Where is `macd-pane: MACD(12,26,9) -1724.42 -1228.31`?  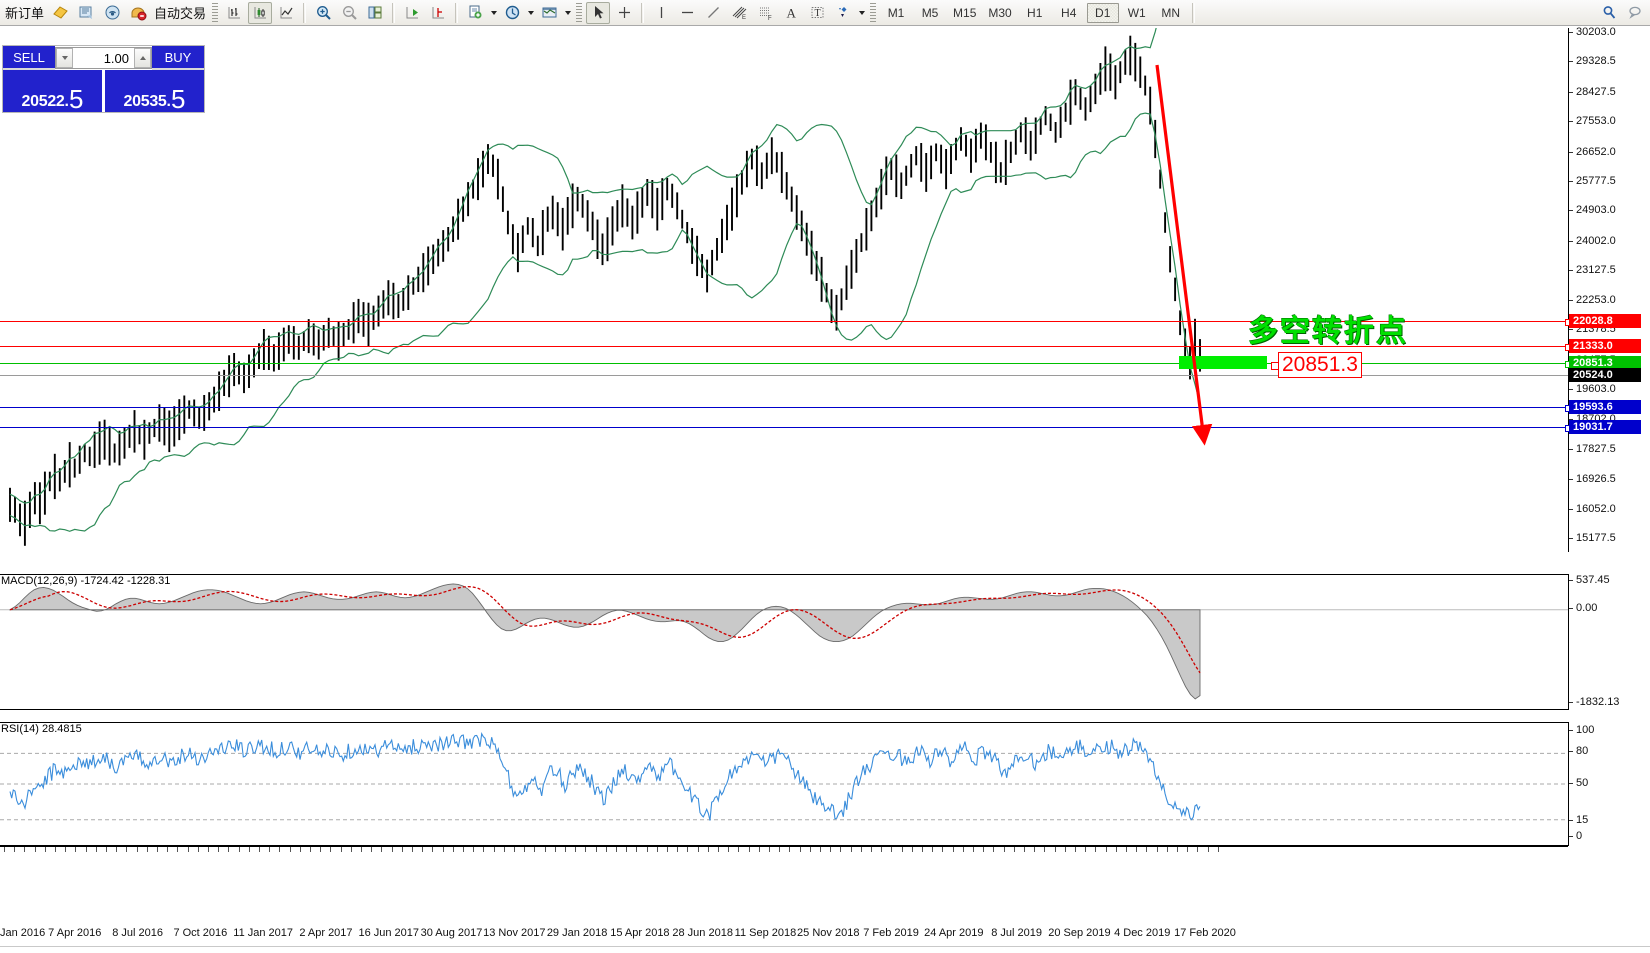
macd-pane: MACD(12,26,9) -1724.42 -1228.31 is located at coordinates (784, 642).